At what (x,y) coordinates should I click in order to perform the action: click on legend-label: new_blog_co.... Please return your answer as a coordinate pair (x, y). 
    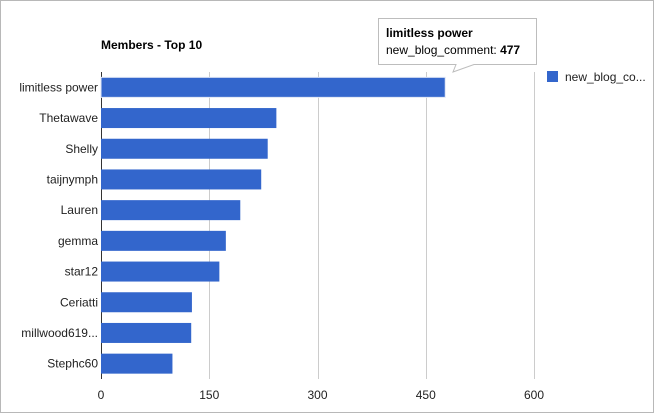
    Looking at the image, I should click on (605, 77).